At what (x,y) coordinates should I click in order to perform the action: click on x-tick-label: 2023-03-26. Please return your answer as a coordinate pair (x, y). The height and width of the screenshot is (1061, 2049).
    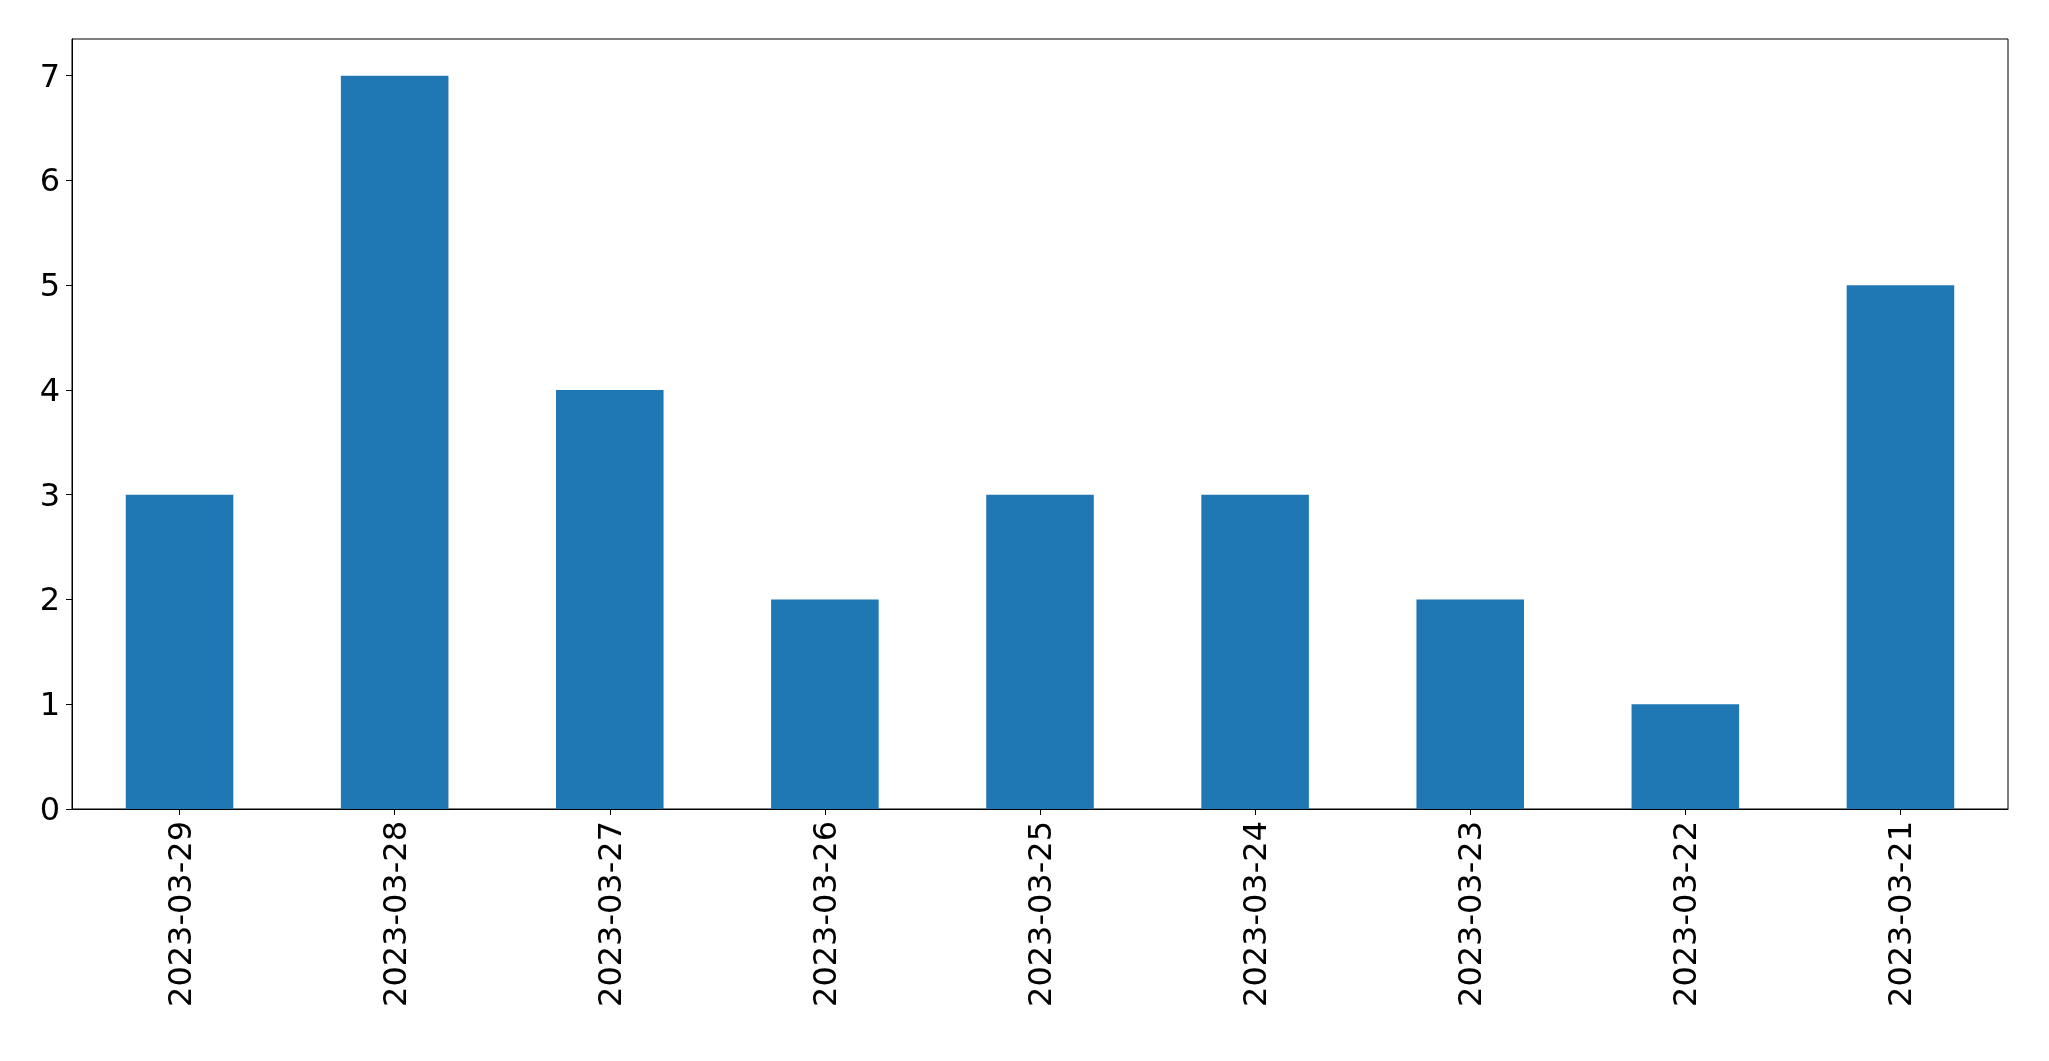
    Looking at the image, I should click on (824, 914).